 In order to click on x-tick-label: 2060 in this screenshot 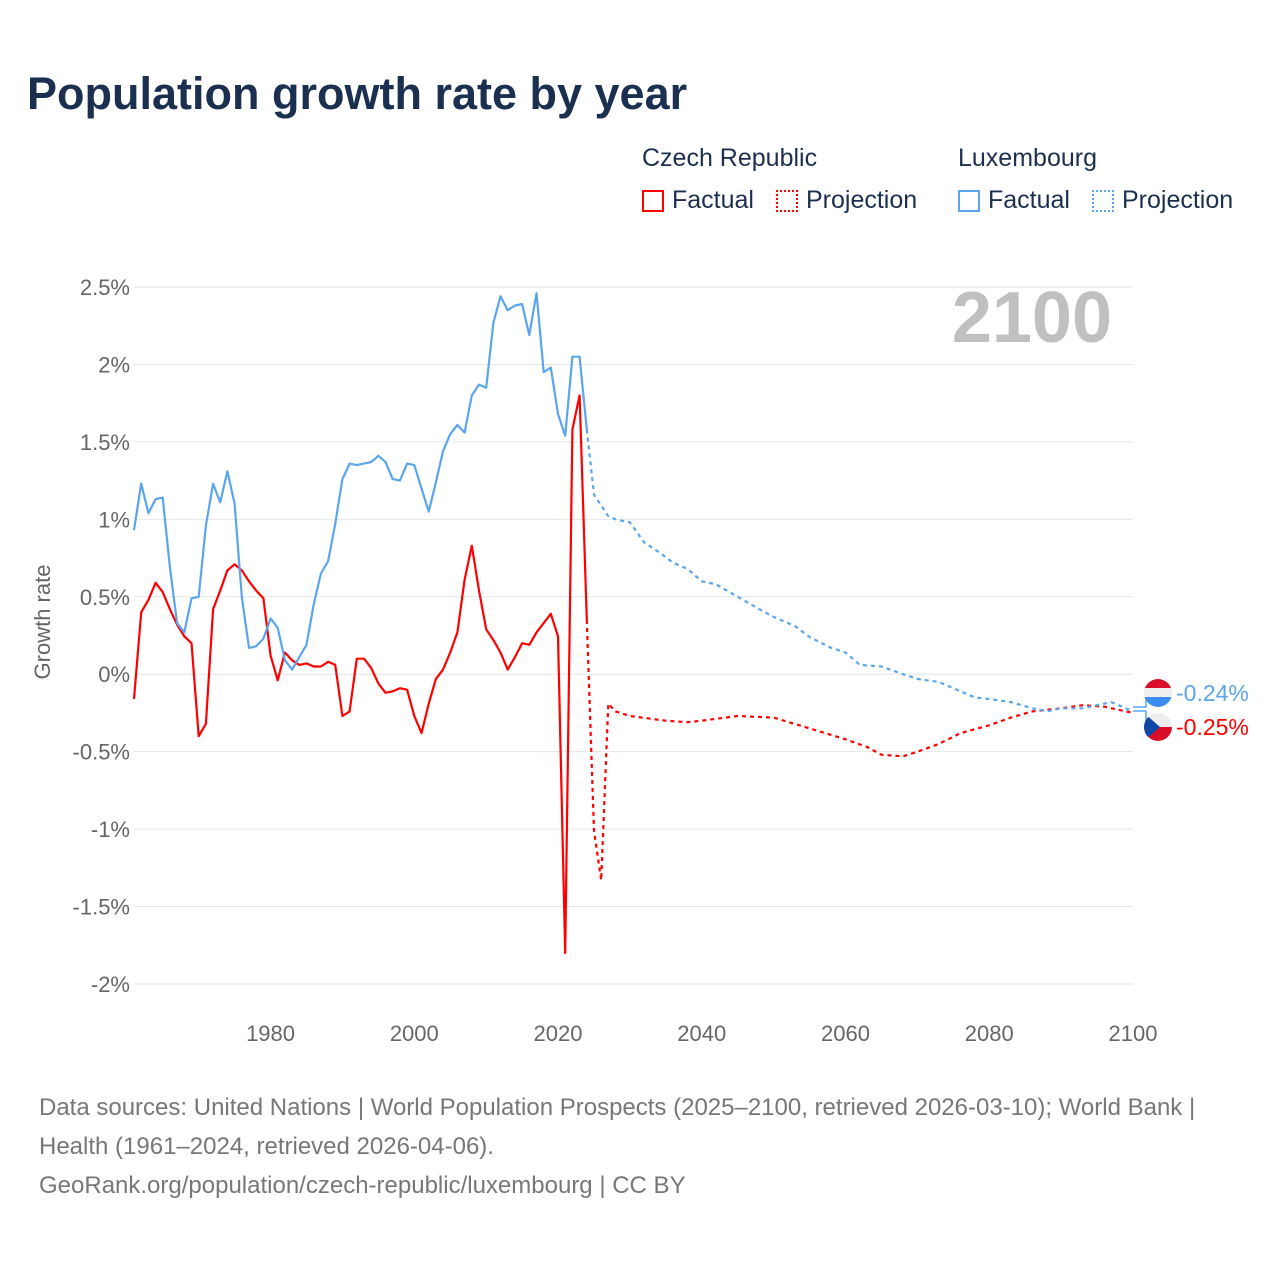, I will do `click(845, 1033)`.